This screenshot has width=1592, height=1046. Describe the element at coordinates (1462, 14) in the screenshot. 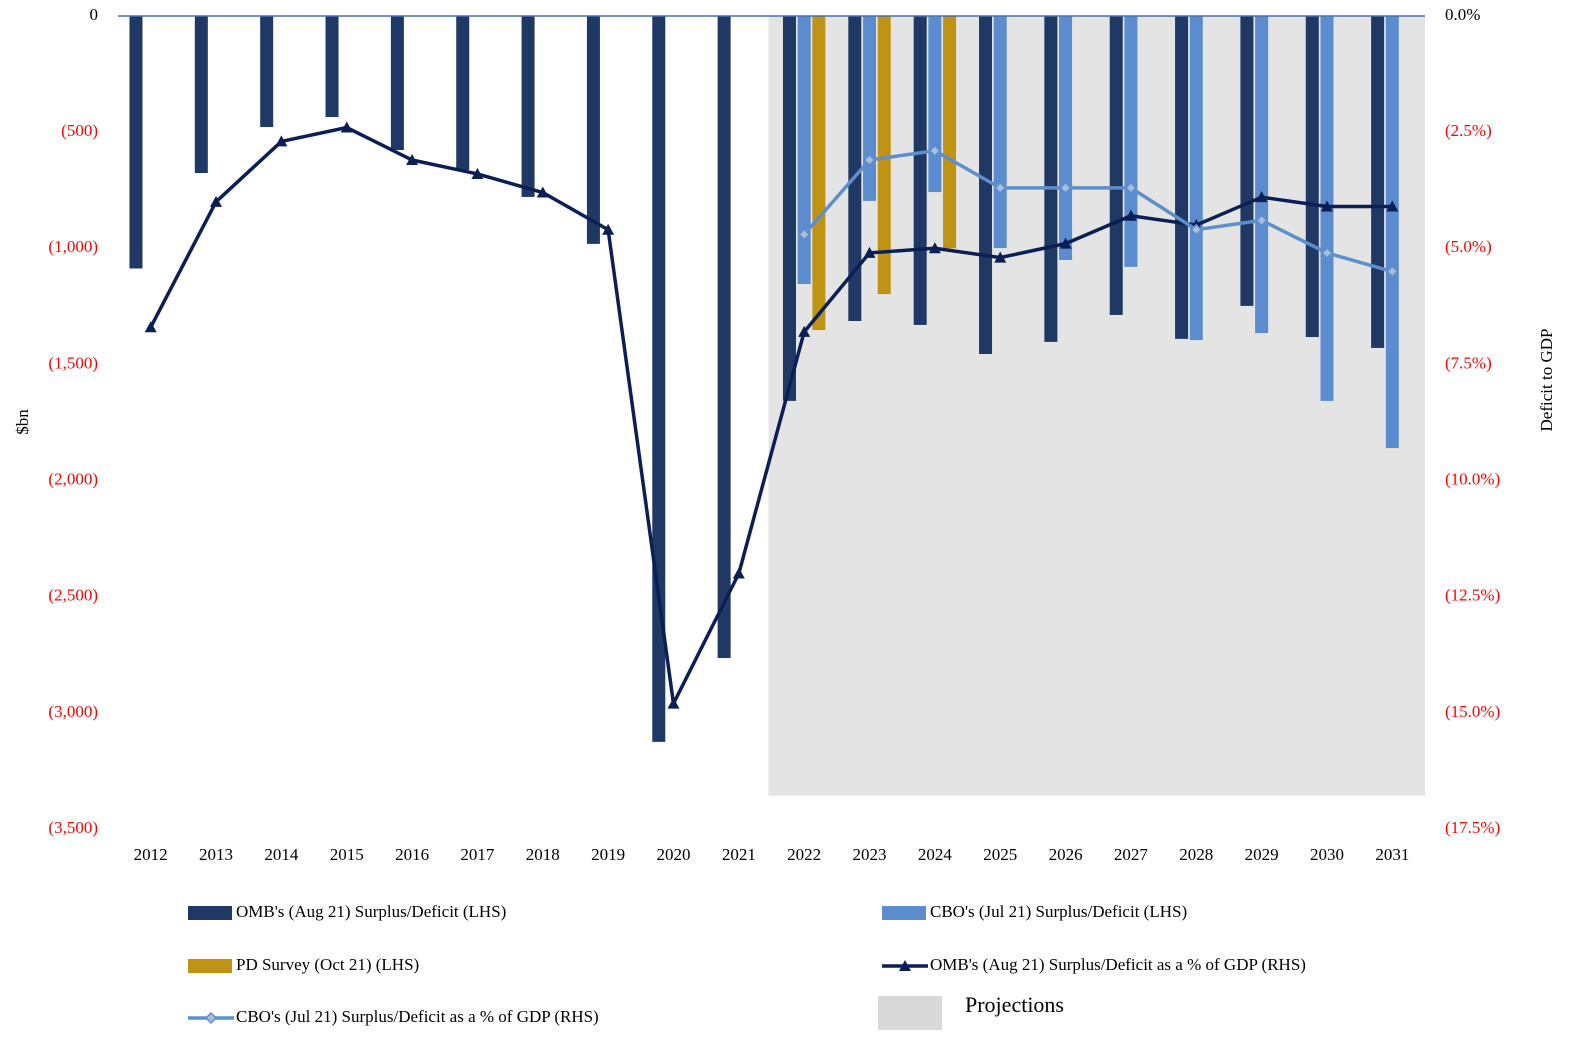

I see `y2-tick-label: 0.0%` at that location.